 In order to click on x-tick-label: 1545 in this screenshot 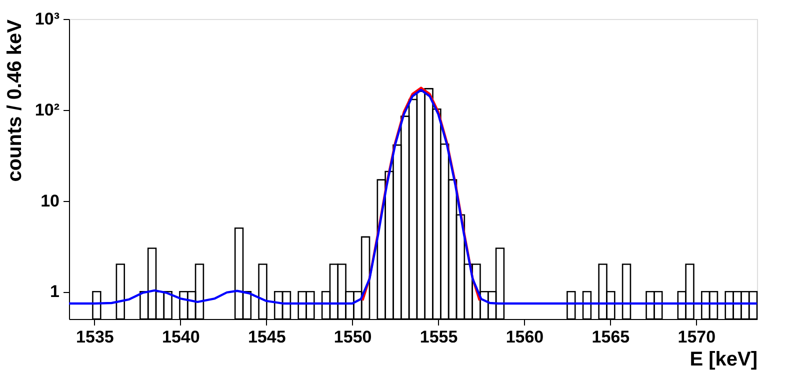, I will do `click(267, 337)`.